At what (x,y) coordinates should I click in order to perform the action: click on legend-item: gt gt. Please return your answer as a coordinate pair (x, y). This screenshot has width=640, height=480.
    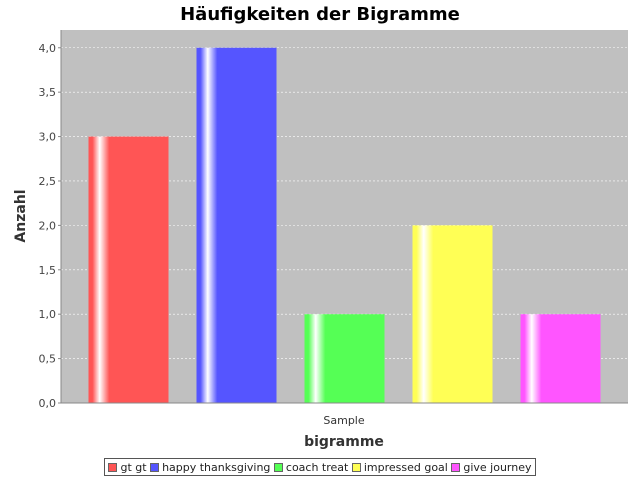
    Looking at the image, I should click on (127, 467).